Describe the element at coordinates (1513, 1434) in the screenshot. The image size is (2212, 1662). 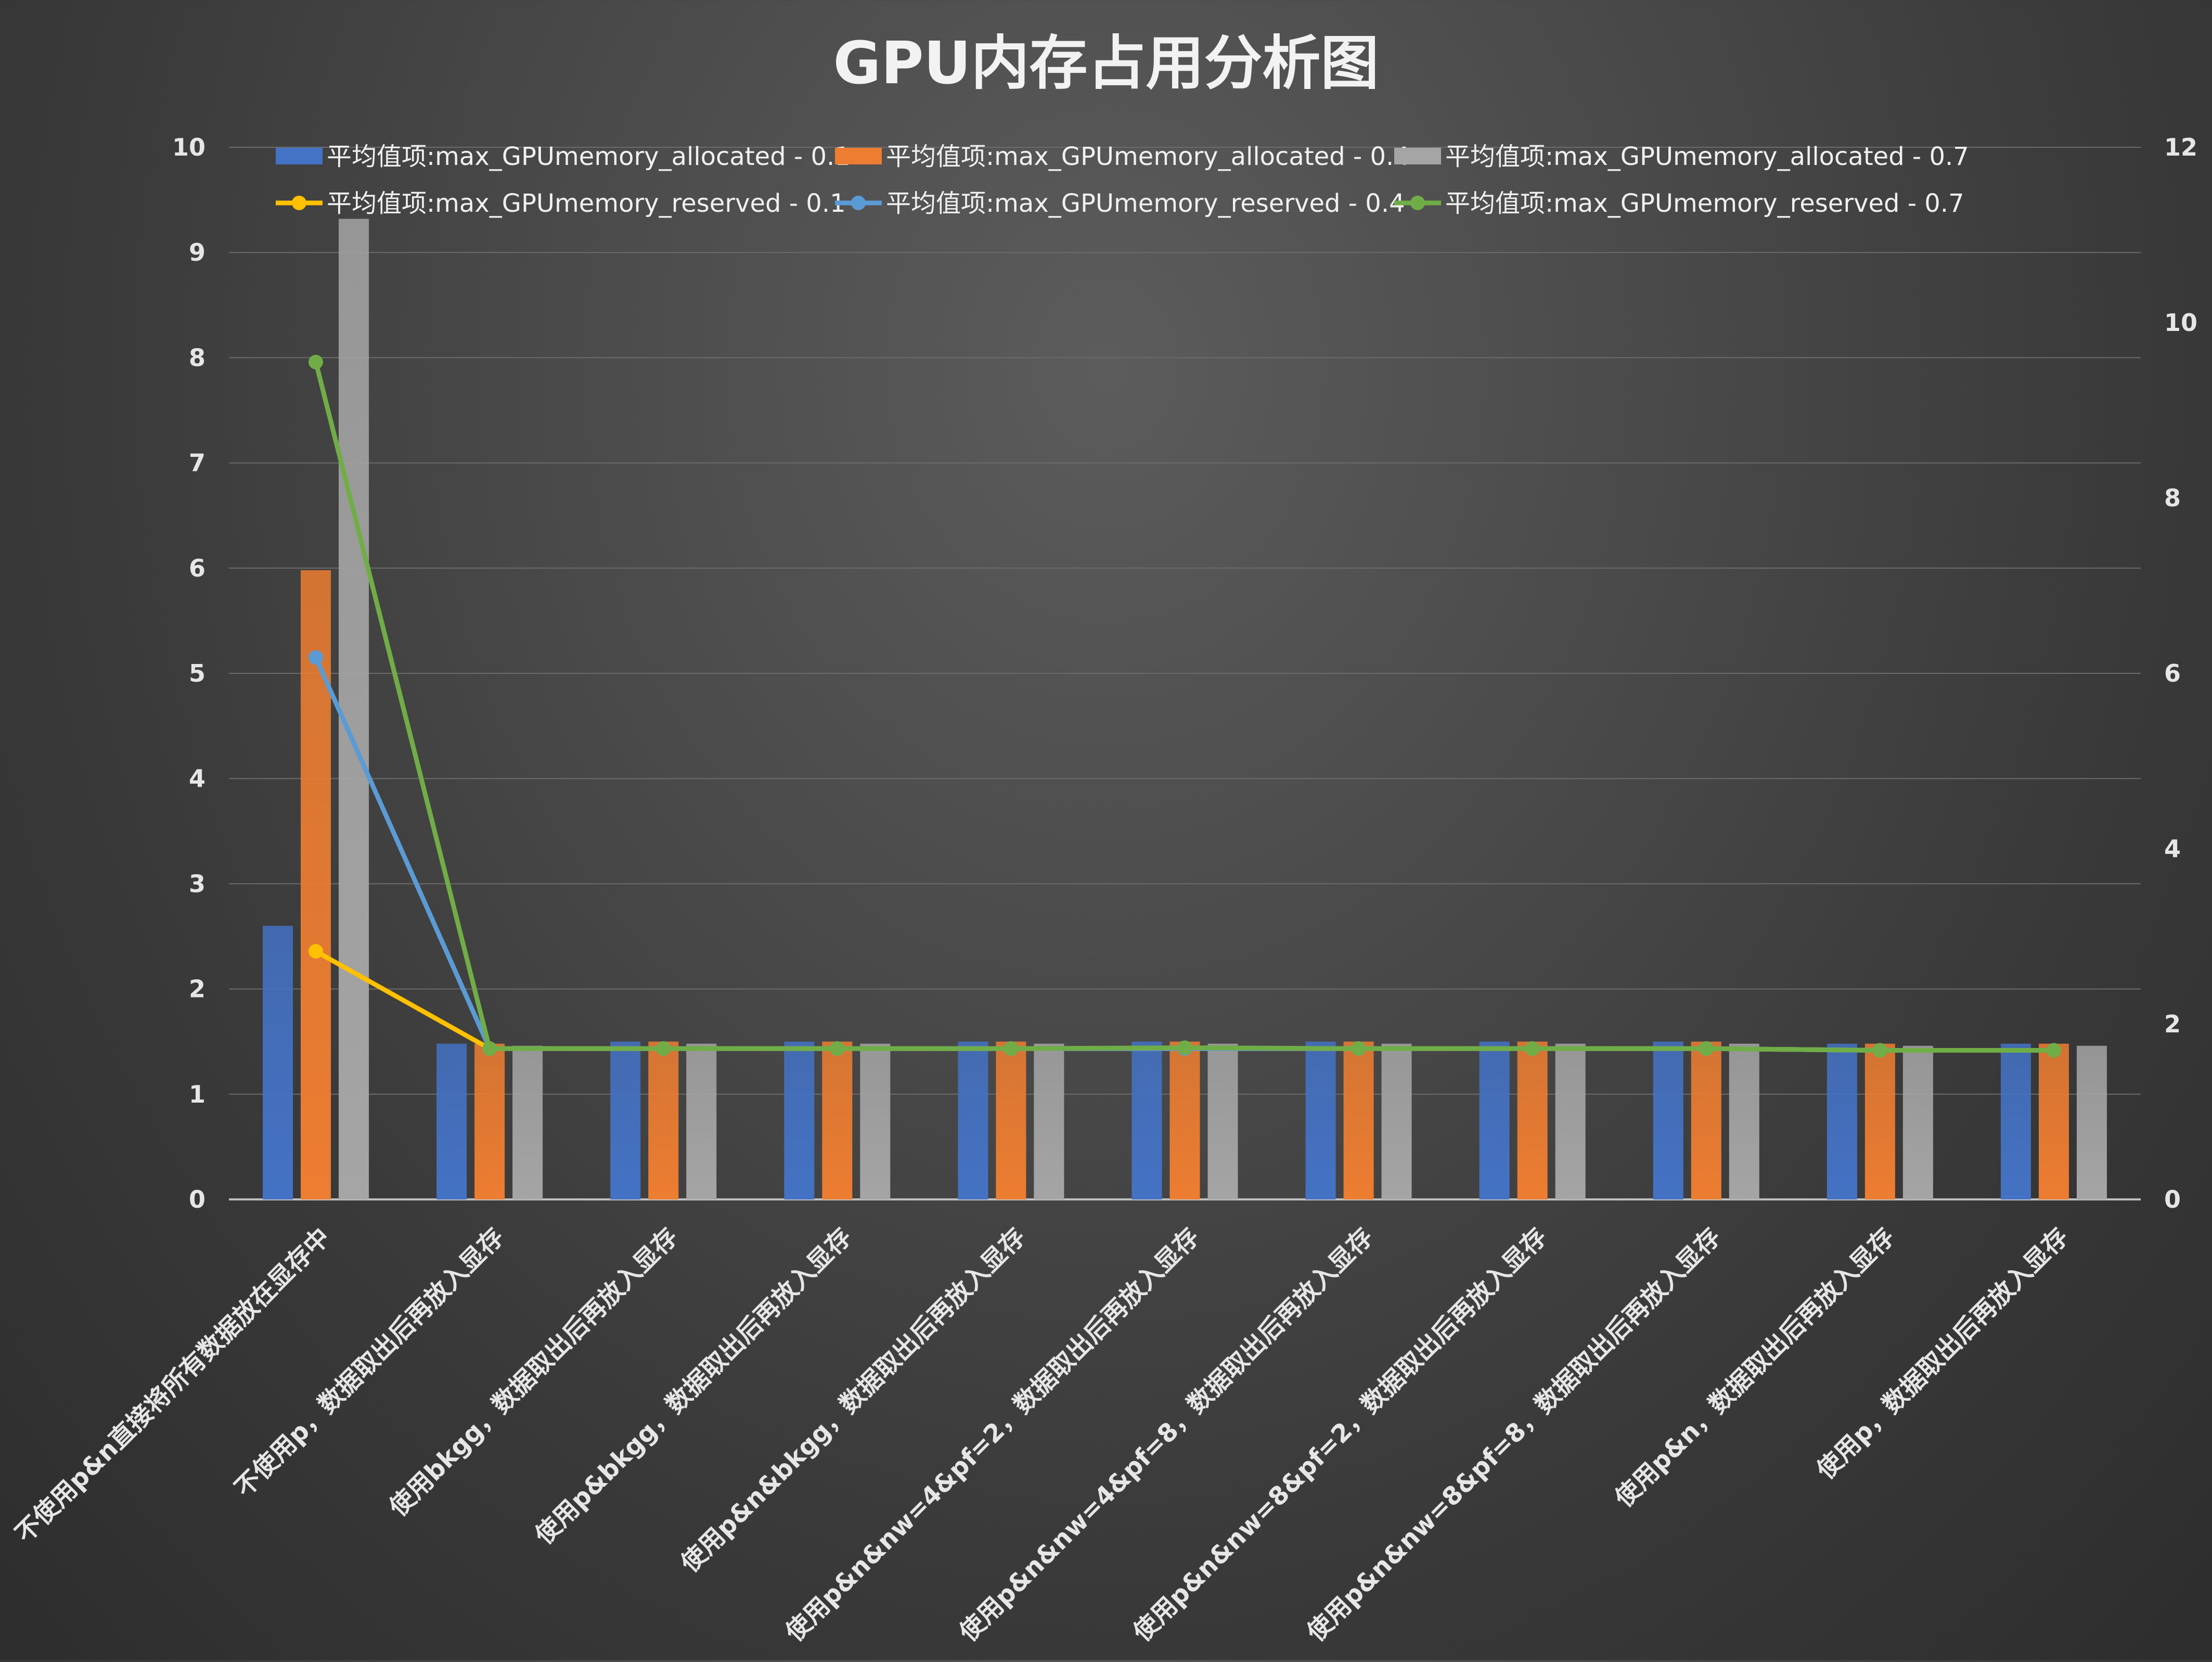
I see `x-axis-category-label: 使用p&n&nw=8&pf=8，数据取出后再放入显存` at that location.